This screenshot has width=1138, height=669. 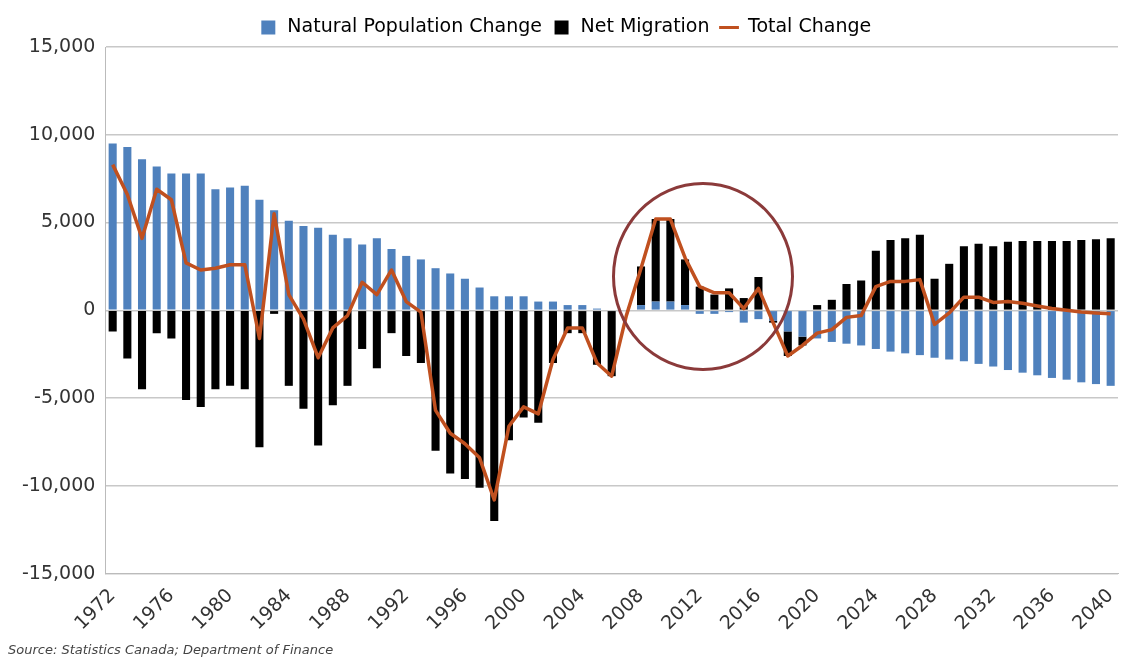 What do you see at coordinates (65, 396) in the screenshot?
I see `y-tick-label: -5,000` at bounding box center [65, 396].